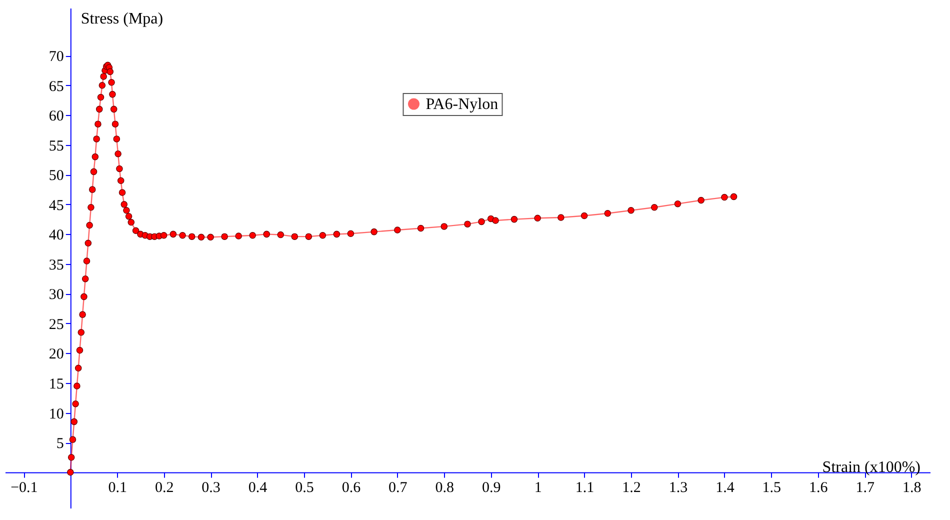 Image resolution: width=950 pixels, height=520 pixels. What do you see at coordinates (117, 488) in the screenshot?
I see `x-tick-label: 0.1` at bounding box center [117, 488].